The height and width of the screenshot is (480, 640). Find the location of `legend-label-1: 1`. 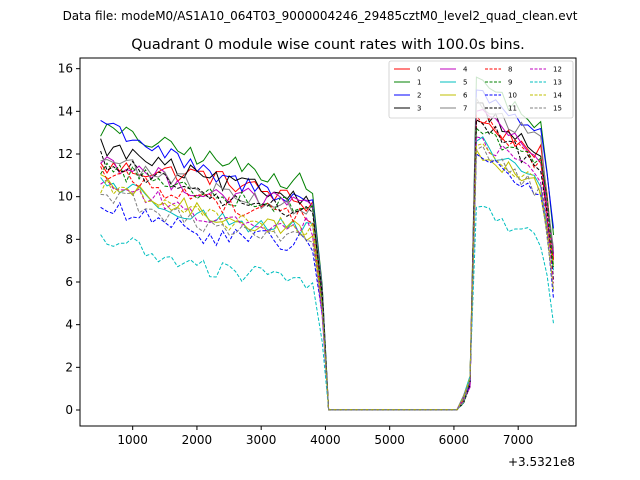

legend-label-1: 1 is located at coordinates (419, 83).